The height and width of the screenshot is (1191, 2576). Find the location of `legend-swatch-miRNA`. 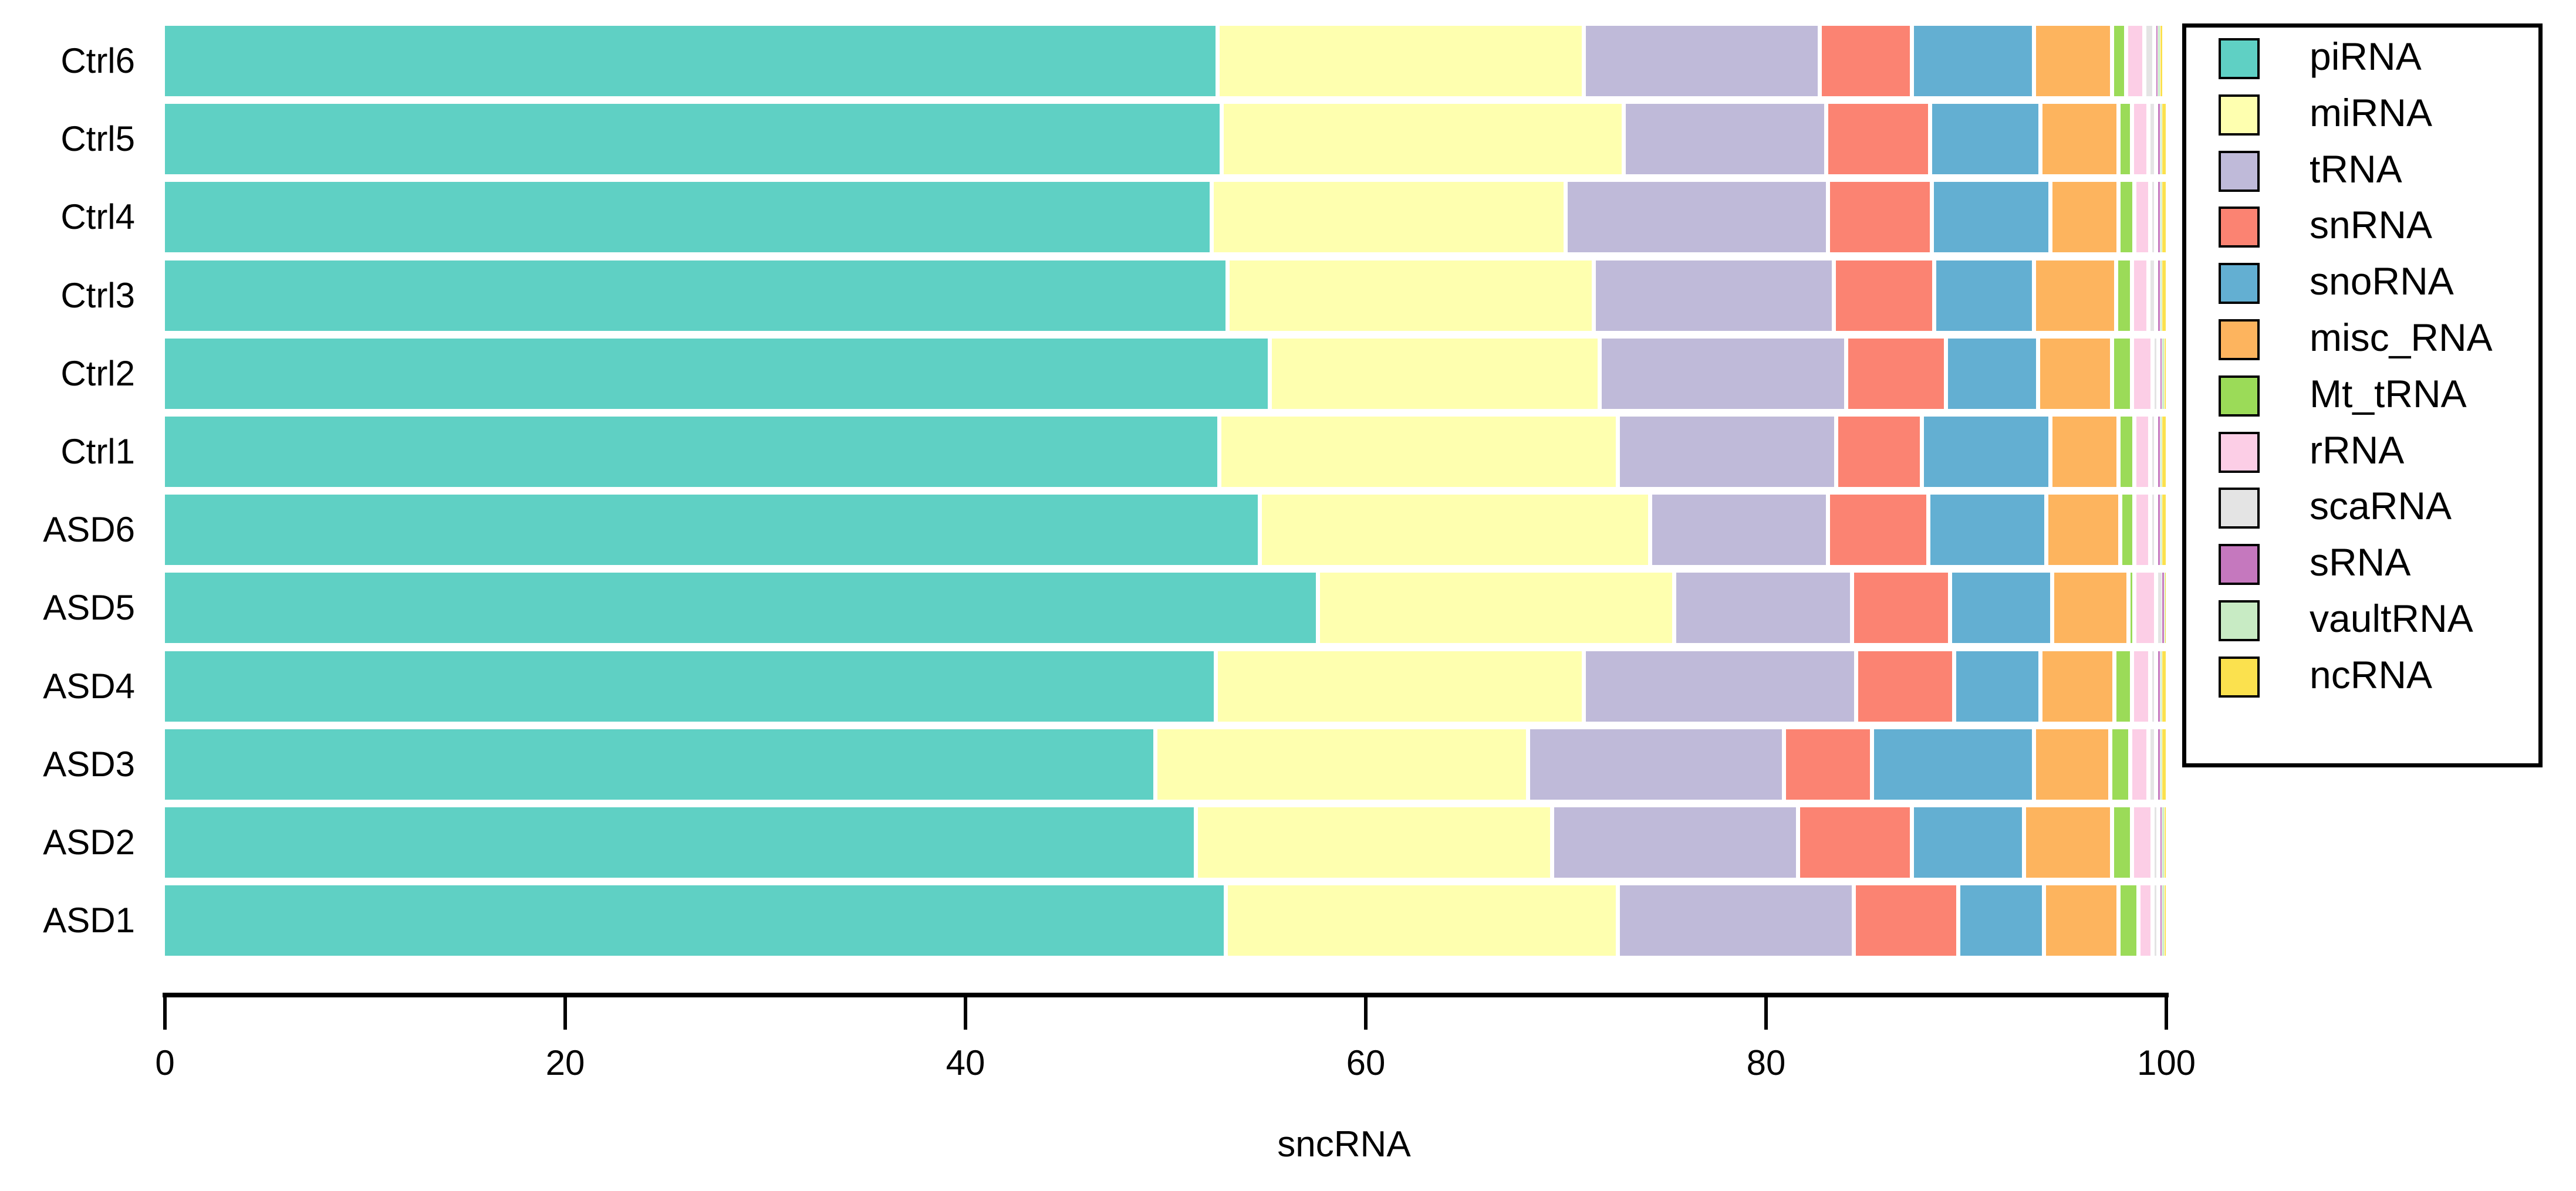

legend-swatch-miRNA is located at coordinates (2239, 115).